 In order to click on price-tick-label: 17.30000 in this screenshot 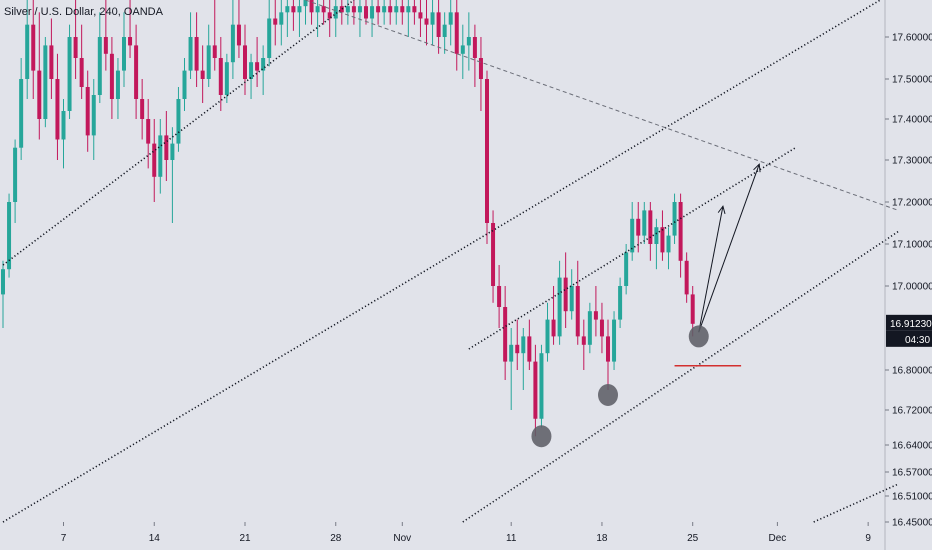, I will do `click(912, 161)`.